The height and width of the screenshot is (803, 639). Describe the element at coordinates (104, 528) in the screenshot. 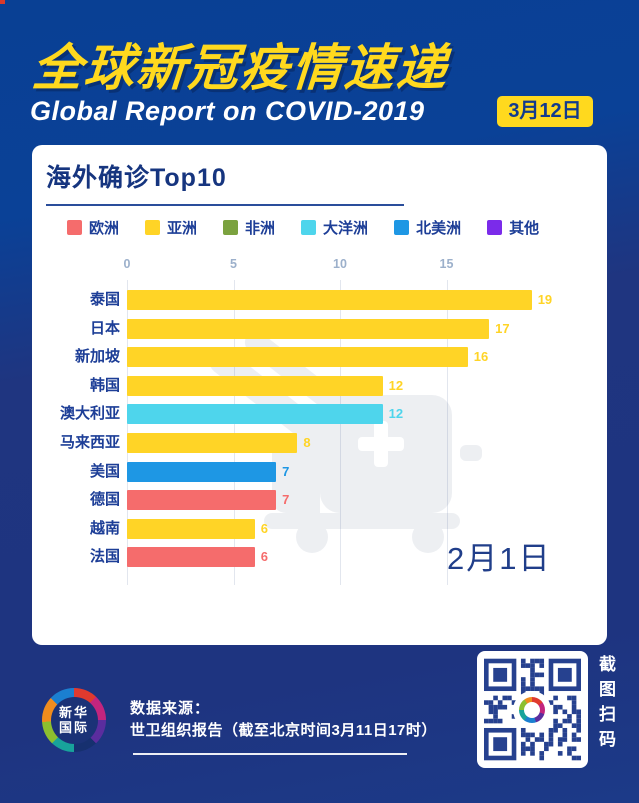

I see `bar-label-9: 越南` at that location.